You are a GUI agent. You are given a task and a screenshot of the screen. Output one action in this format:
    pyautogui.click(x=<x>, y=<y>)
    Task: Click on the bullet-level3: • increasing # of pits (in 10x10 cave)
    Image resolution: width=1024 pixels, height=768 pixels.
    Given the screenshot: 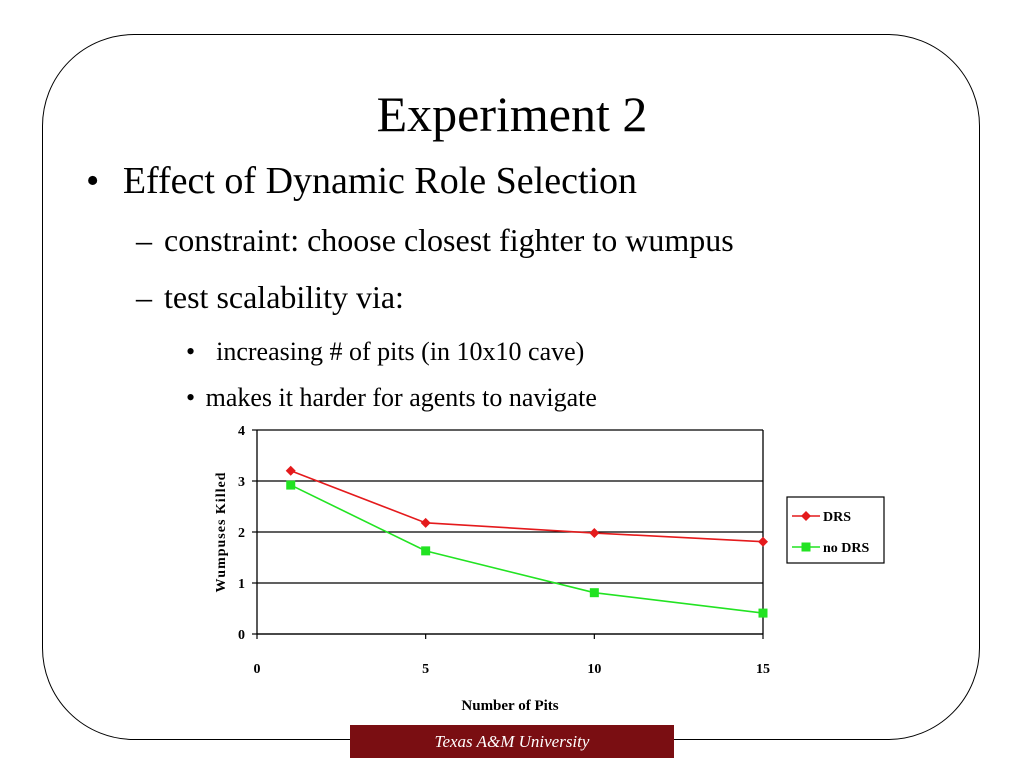 What is the action you would take?
    pyautogui.click(x=385, y=352)
    